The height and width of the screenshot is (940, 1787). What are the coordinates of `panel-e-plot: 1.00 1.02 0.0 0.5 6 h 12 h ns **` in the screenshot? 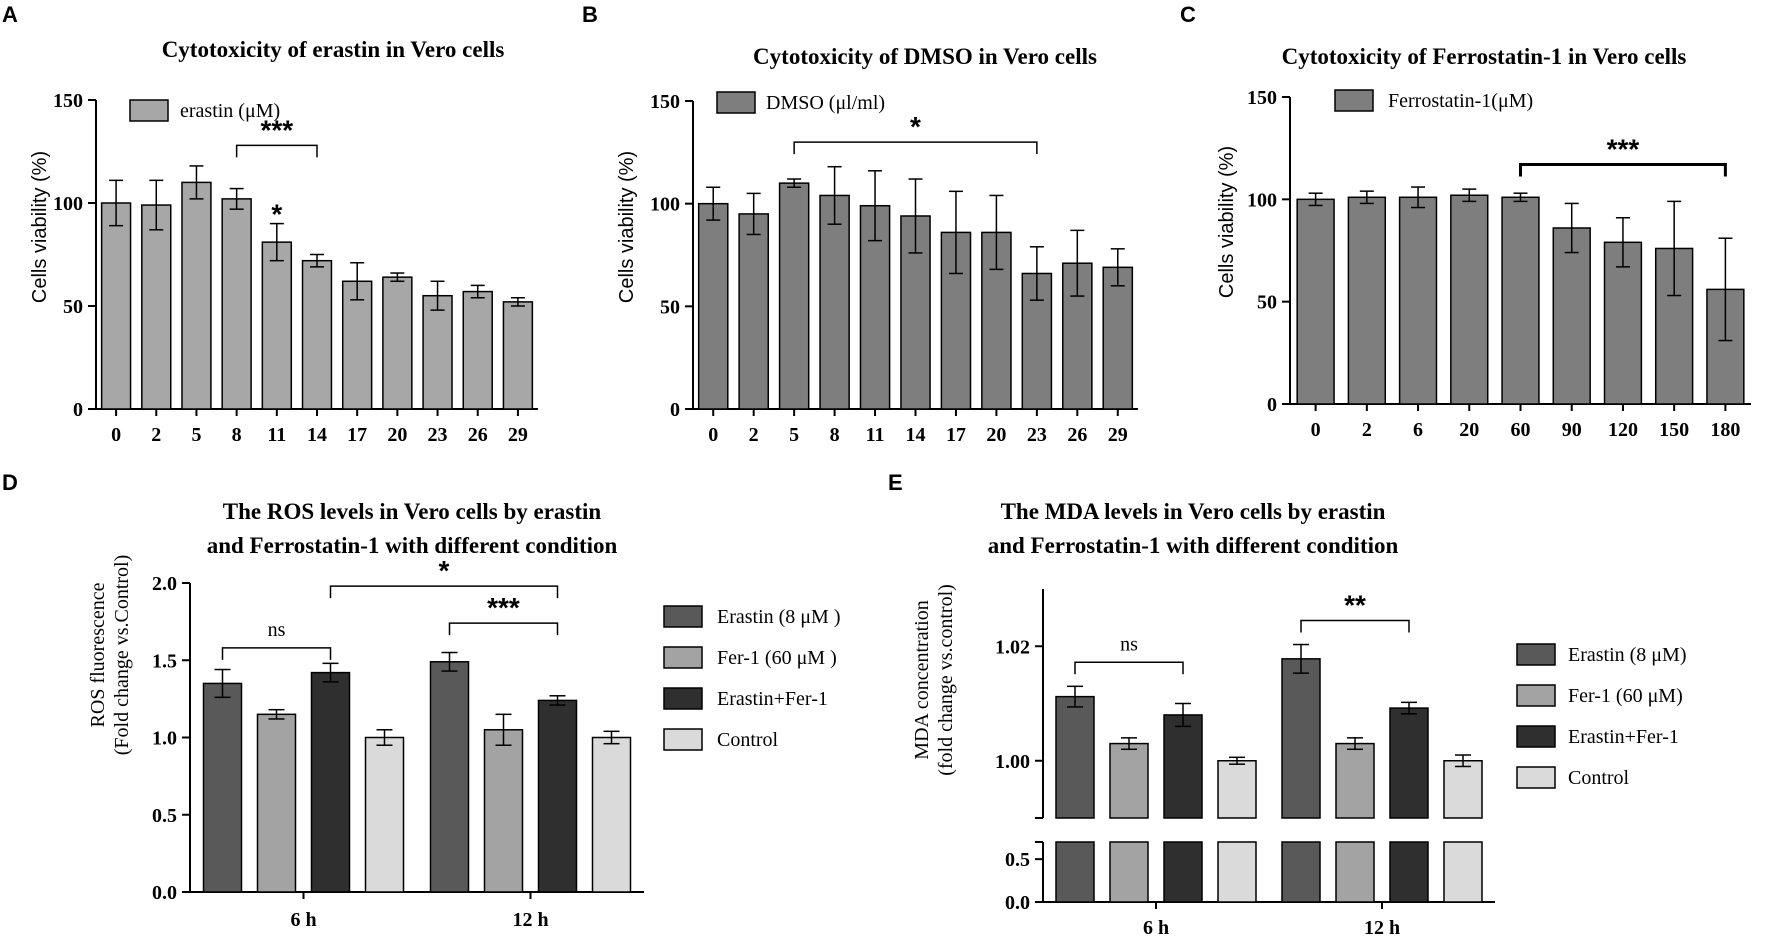 It's located at (1245, 764).